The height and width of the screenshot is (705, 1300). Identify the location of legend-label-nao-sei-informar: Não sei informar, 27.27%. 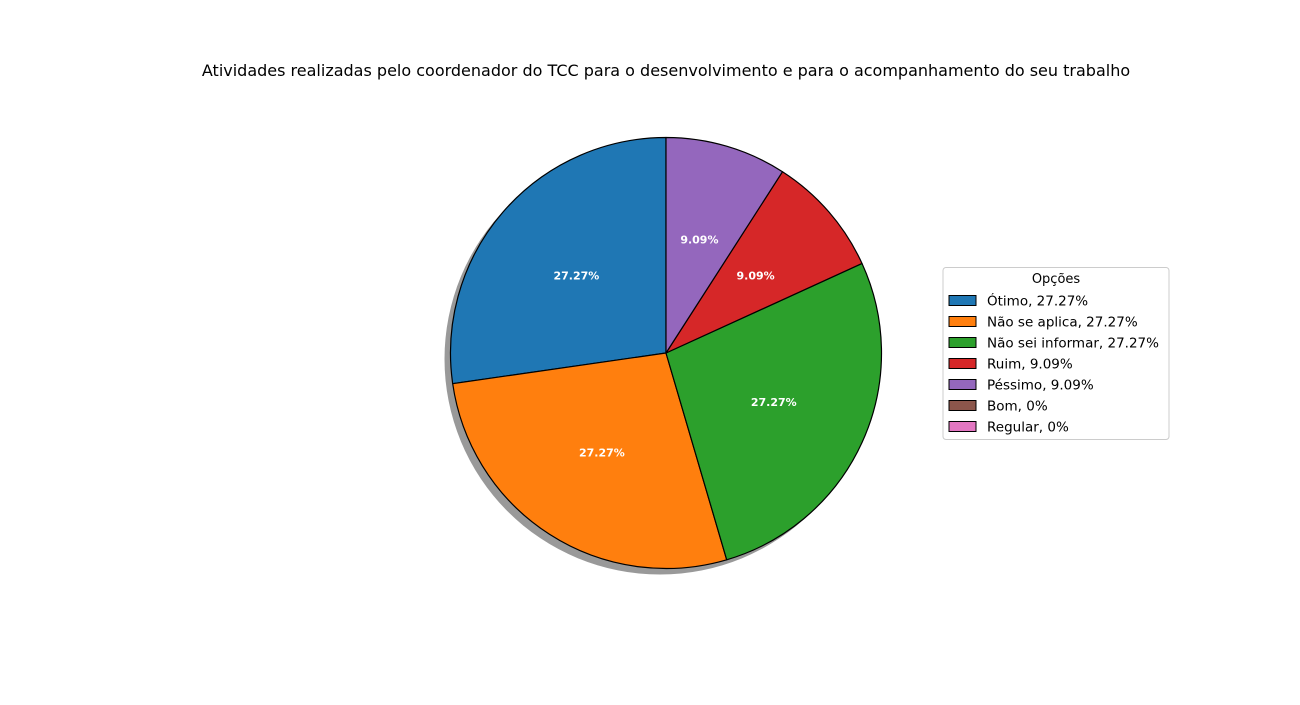
(1073, 344).